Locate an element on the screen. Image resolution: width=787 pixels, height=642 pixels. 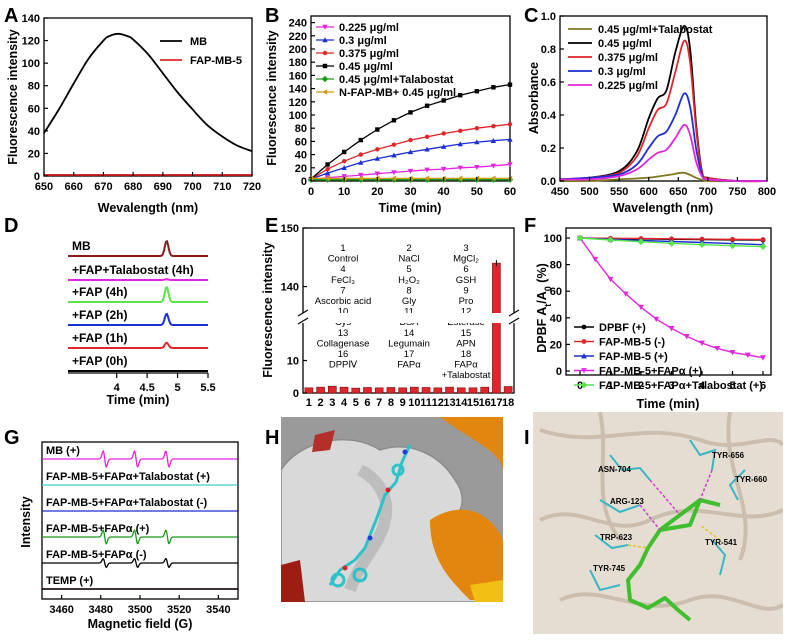
panel-a-xtick-label-6: 710 is located at coordinates (222, 187).